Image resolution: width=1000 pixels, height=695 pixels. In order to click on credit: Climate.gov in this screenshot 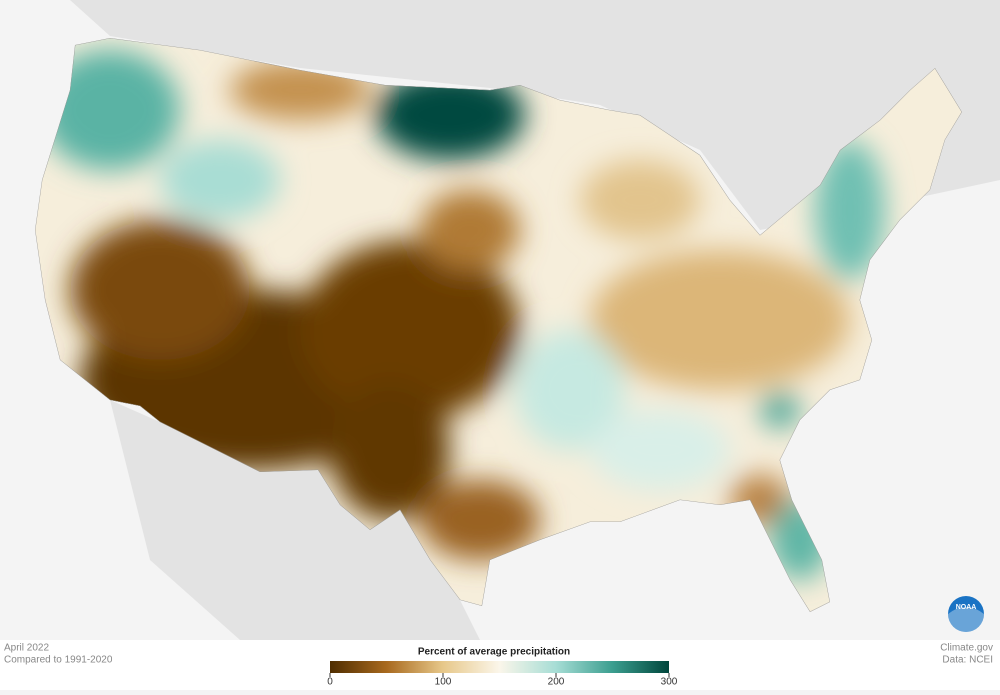, I will do `click(966, 648)`.